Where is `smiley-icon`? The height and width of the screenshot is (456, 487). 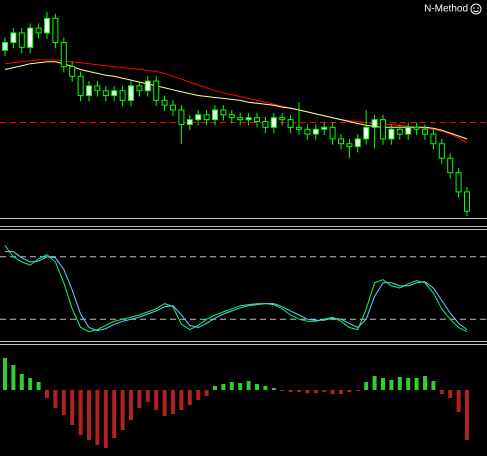 smiley-icon is located at coordinates (476, 9).